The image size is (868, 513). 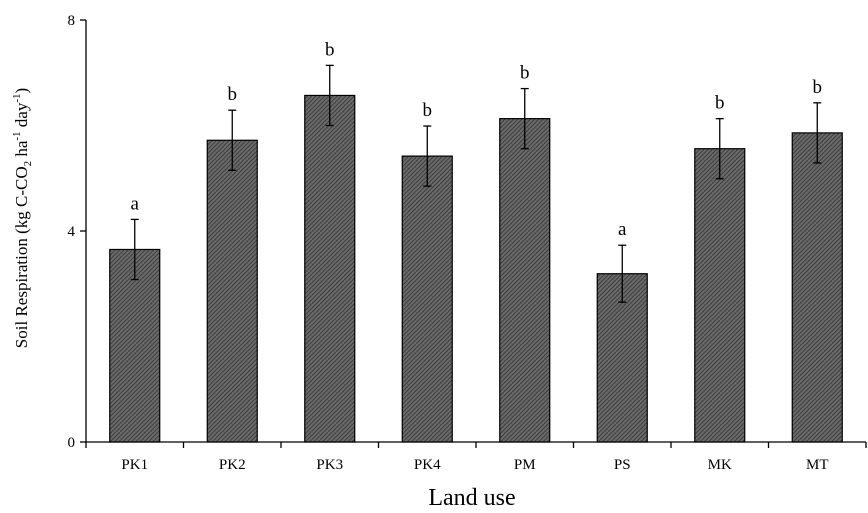 What do you see at coordinates (21, 91) in the screenshot?
I see `y-axis-label-suffix: )` at bounding box center [21, 91].